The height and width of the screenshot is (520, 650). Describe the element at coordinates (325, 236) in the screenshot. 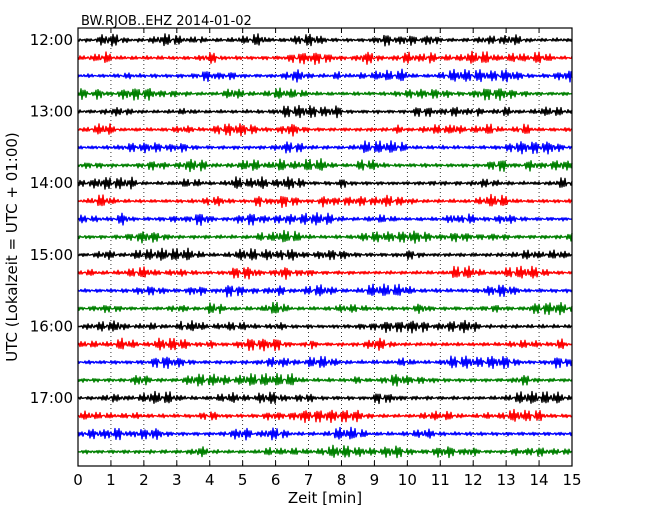

I see `trace-line-14:45` at that location.